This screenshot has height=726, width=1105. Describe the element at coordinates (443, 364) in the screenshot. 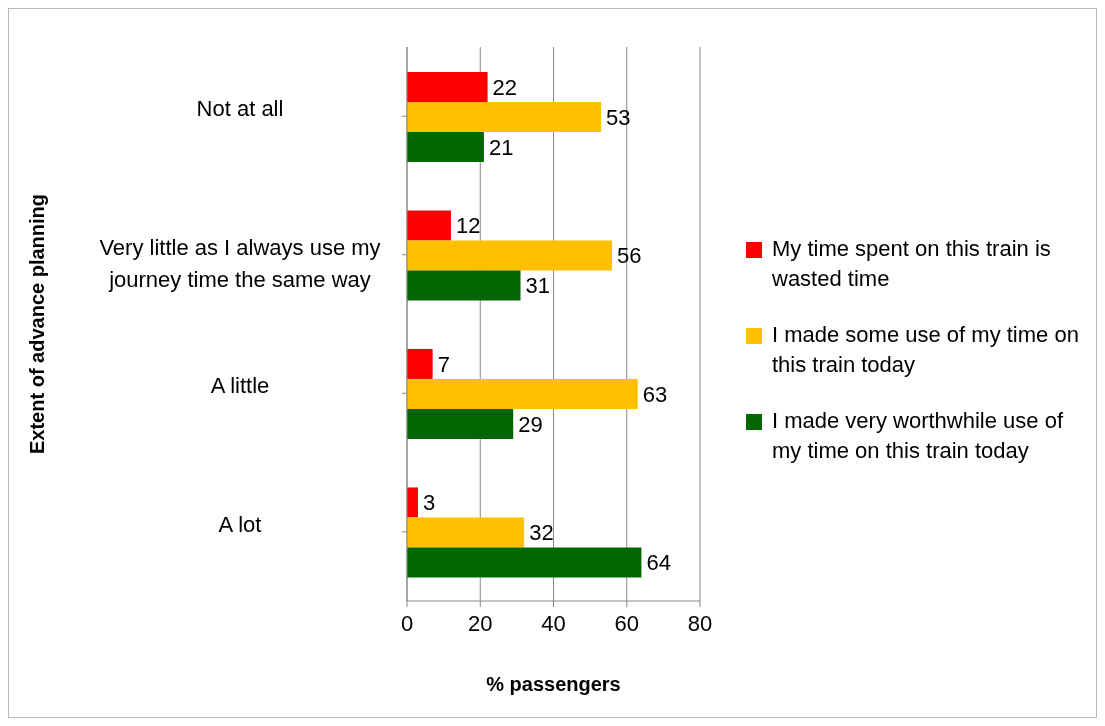

I see `data-label: 7` at that location.